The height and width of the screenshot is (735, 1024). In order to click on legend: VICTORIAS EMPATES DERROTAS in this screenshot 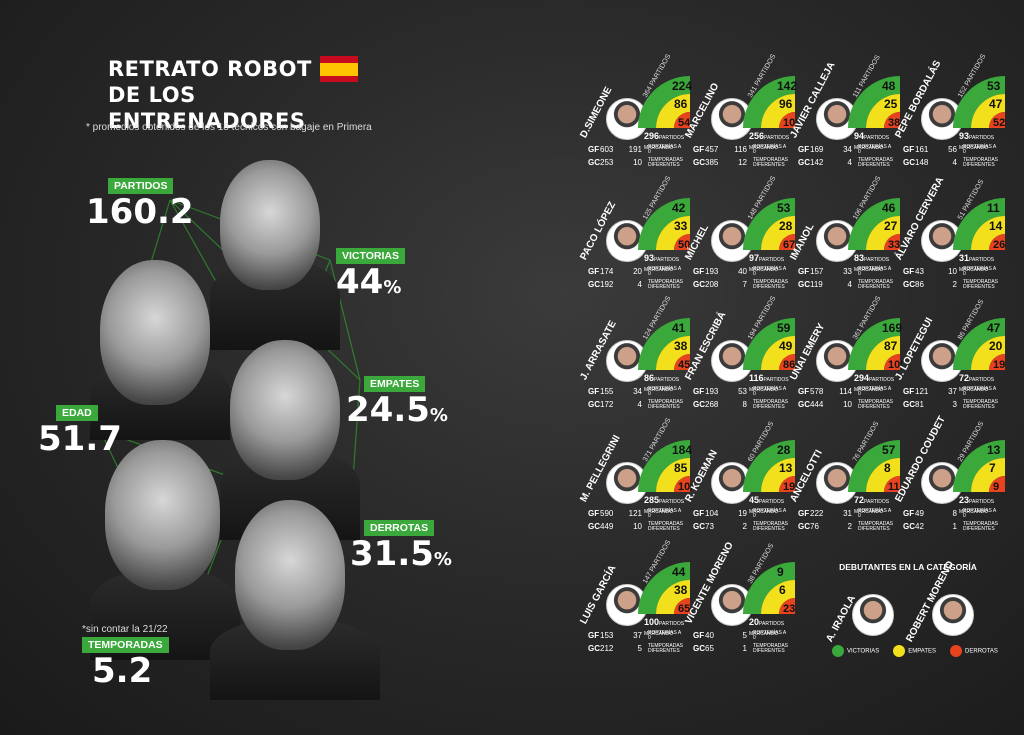, I will do `click(915, 651)`.